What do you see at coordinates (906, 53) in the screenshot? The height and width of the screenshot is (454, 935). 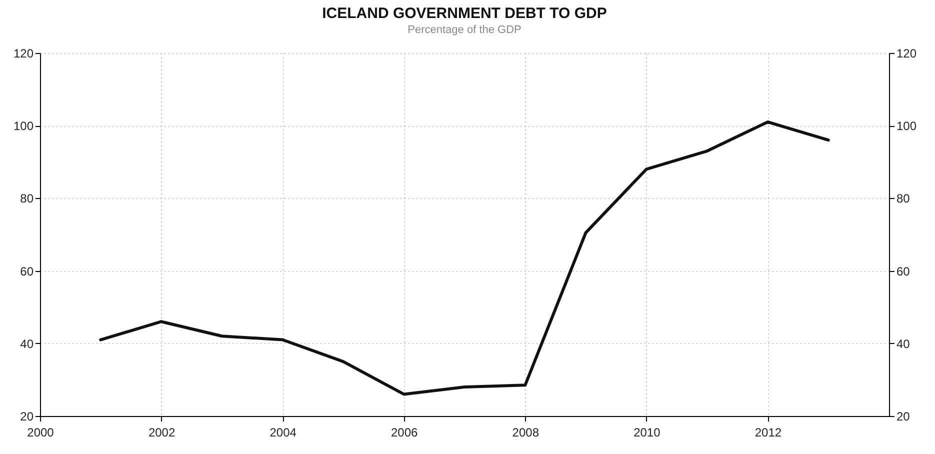 I see `y2-tick-label: 120` at bounding box center [906, 53].